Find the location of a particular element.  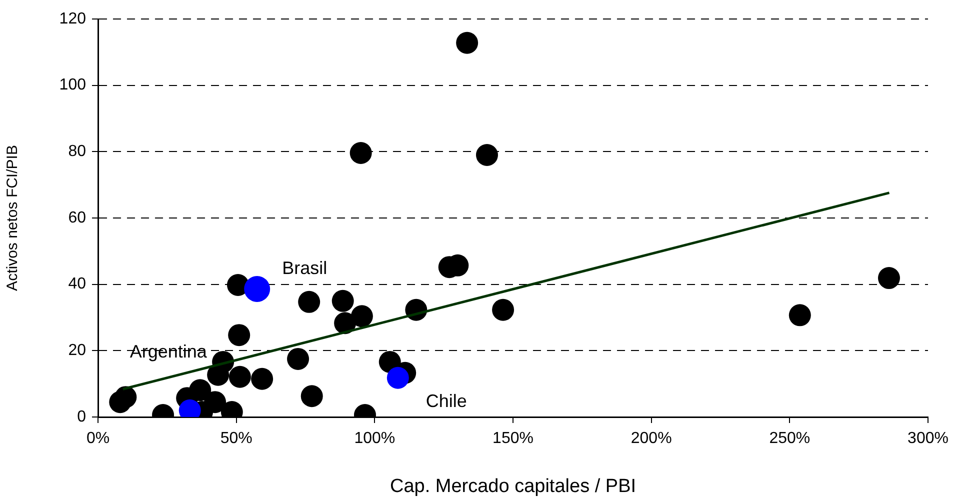

y-axis-title: Activos netos FCI/PIB is located at coordinates (13, 218).